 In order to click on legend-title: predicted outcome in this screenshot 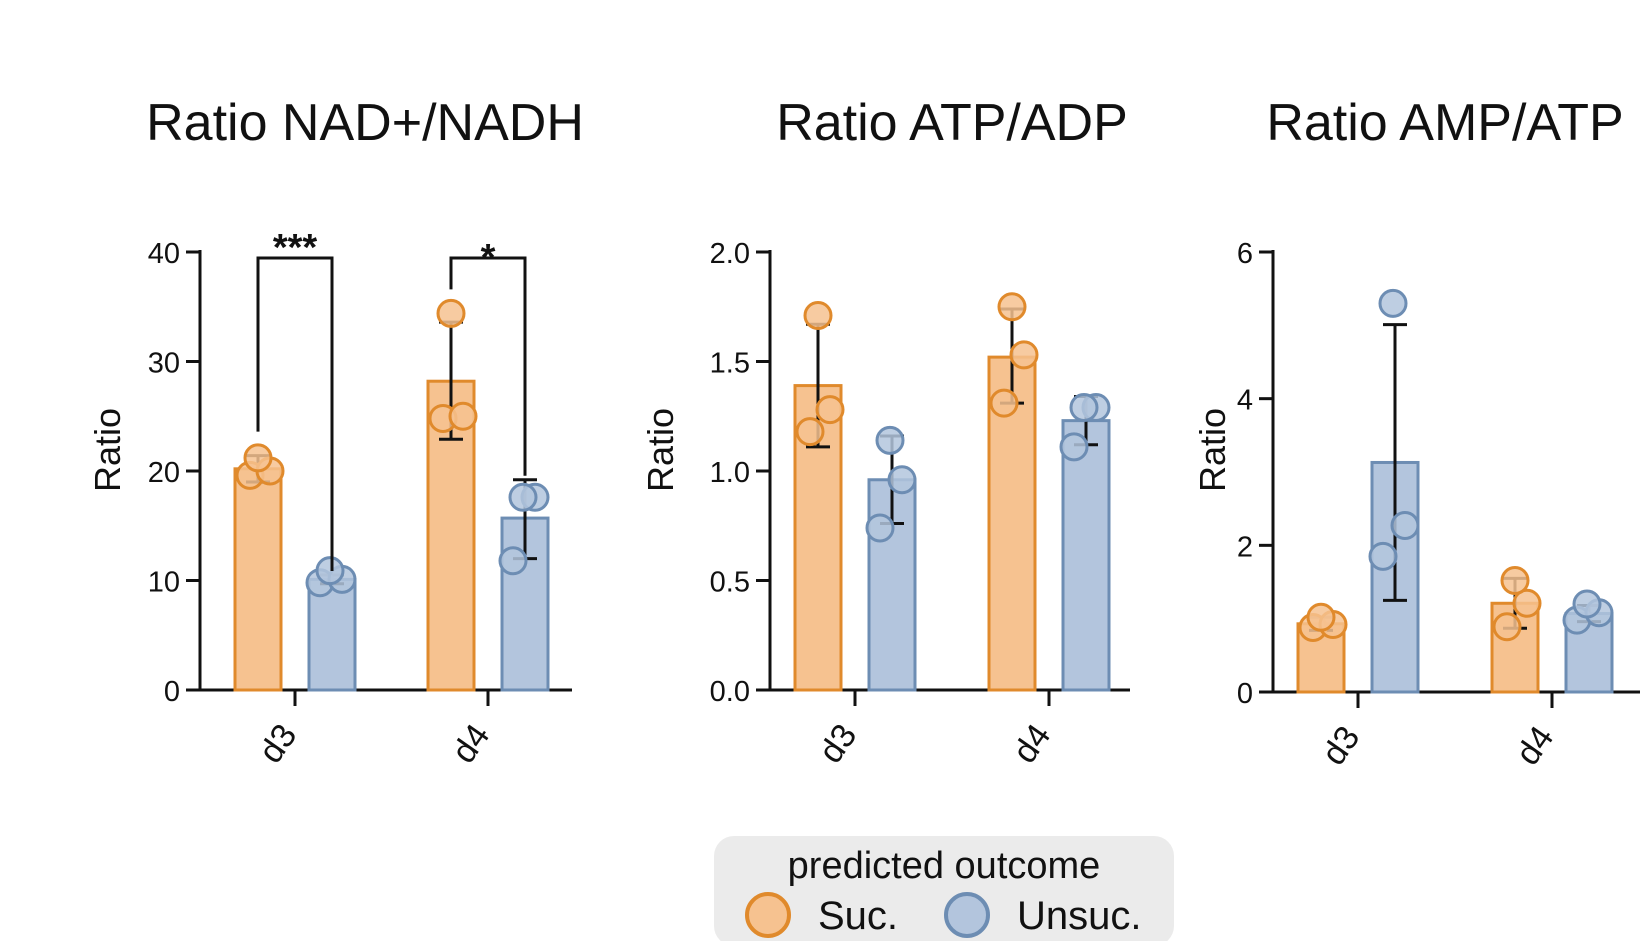, I will do `click(944, 866)`.